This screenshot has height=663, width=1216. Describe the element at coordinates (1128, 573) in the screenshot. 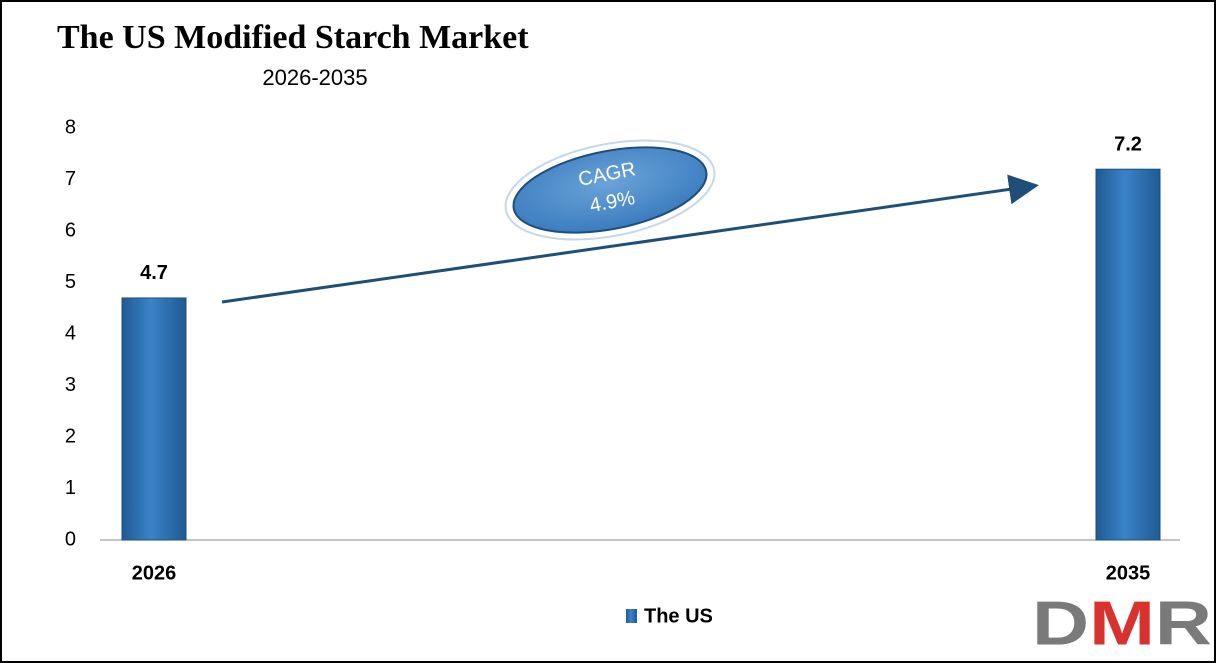

I see `x-tick-label: 2035` at that location.